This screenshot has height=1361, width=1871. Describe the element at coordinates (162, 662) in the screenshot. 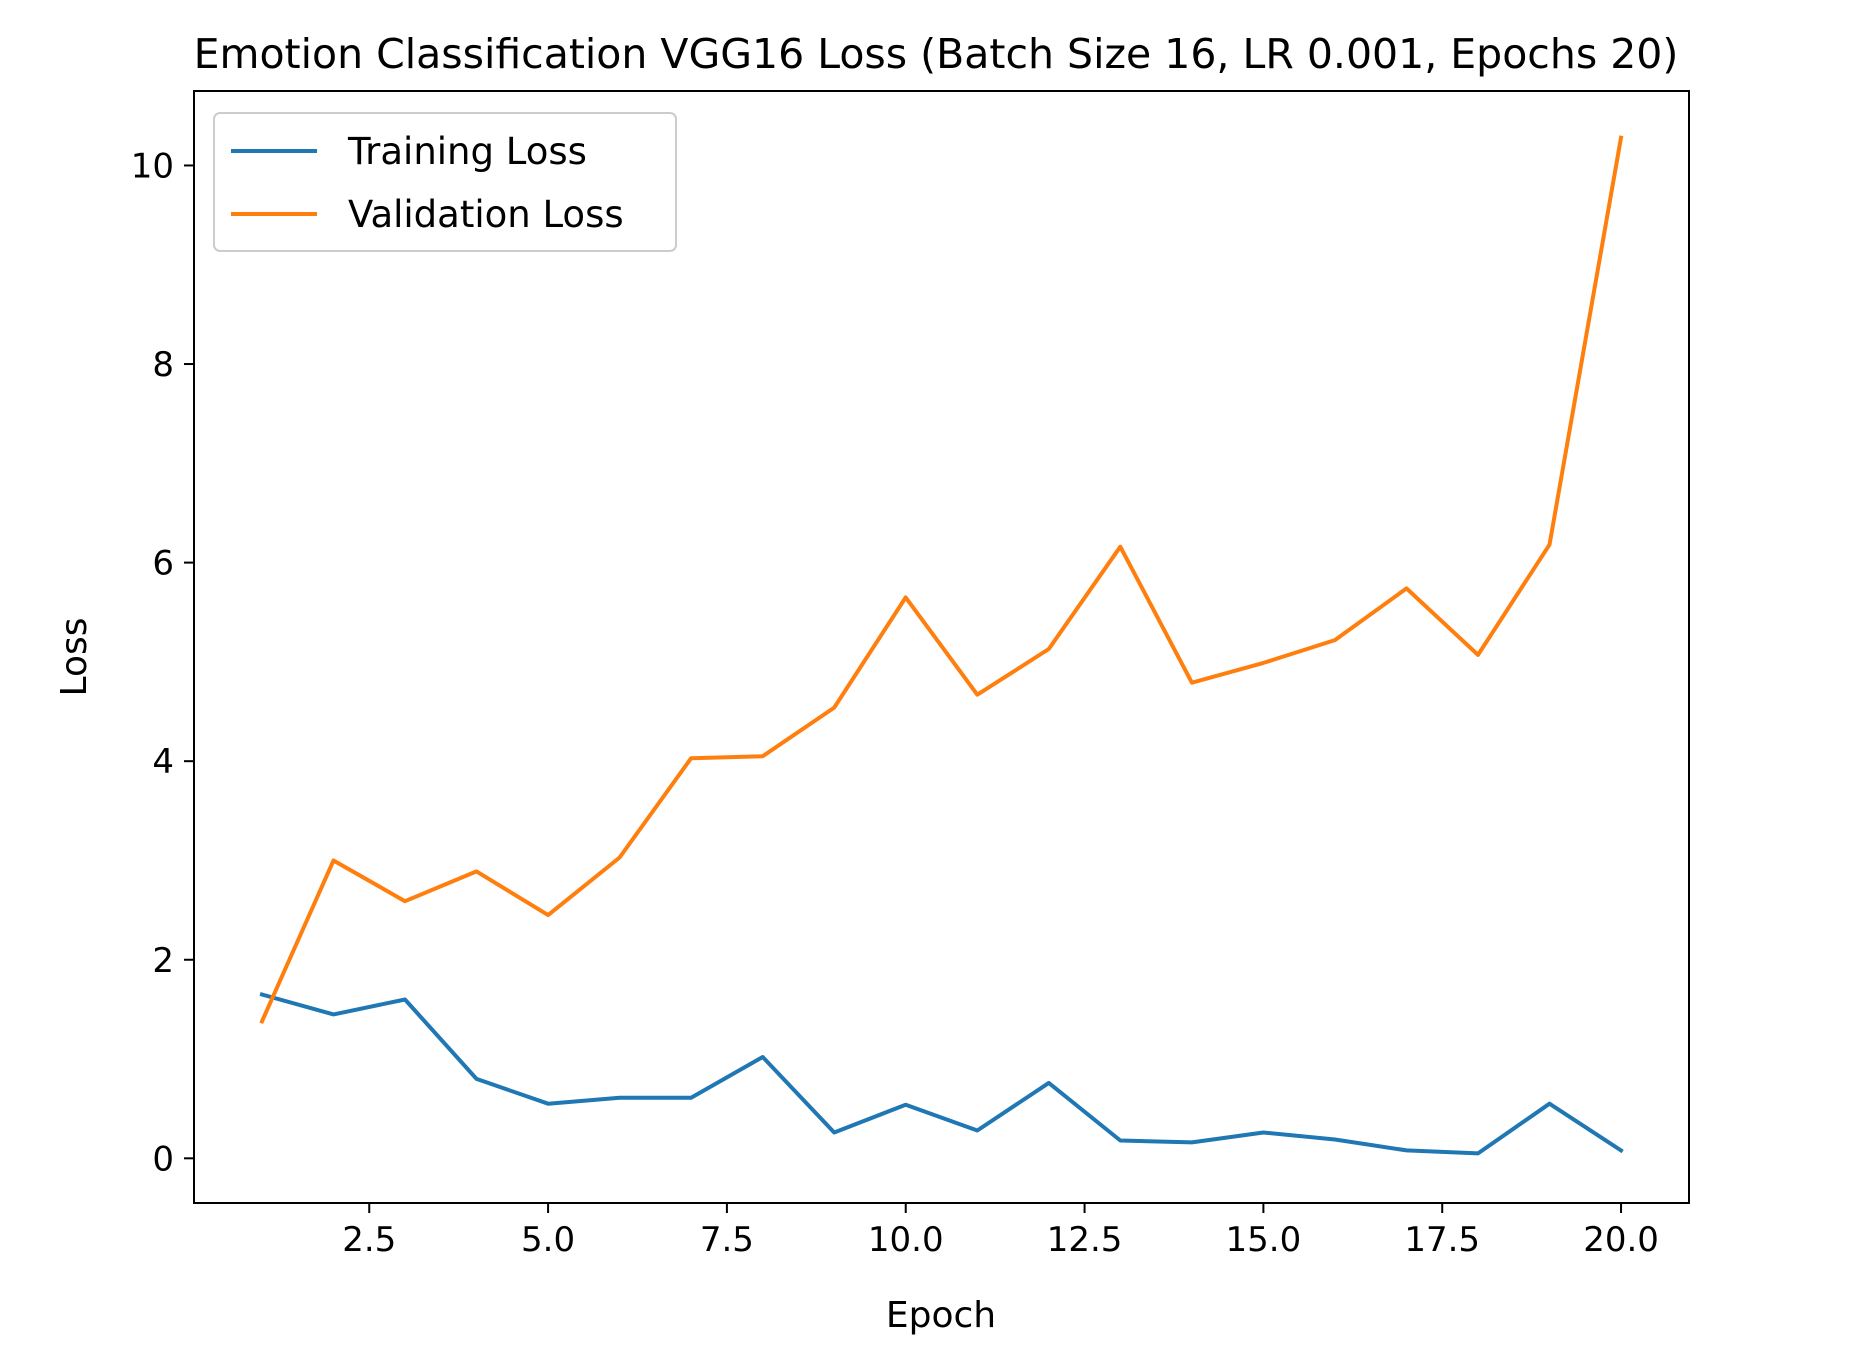

I see `y-axis-ticks: 0 2 4 6 8 10` at that location.